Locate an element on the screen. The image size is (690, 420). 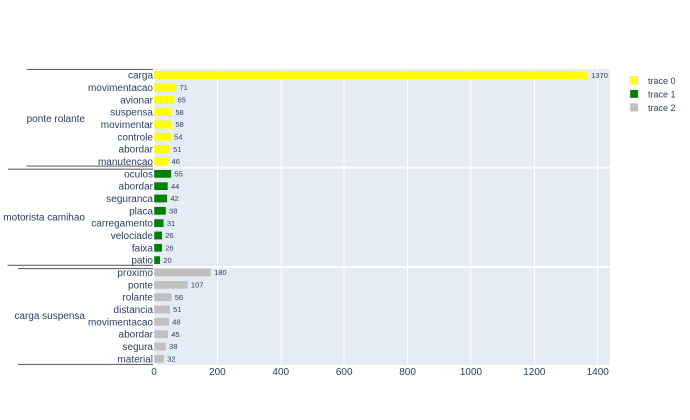
svg-text: trace 2 is located at coordinates (662, 108).